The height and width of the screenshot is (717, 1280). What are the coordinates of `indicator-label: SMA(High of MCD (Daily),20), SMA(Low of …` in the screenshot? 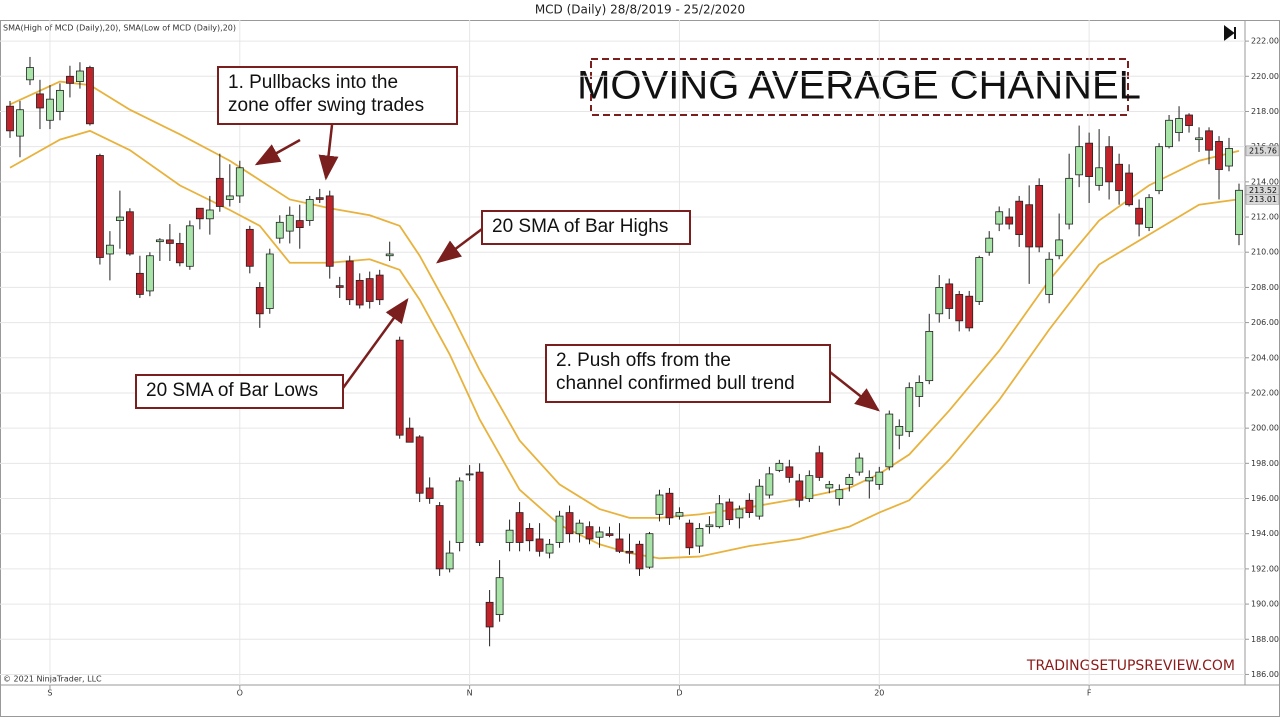 It's located at (119, 28).